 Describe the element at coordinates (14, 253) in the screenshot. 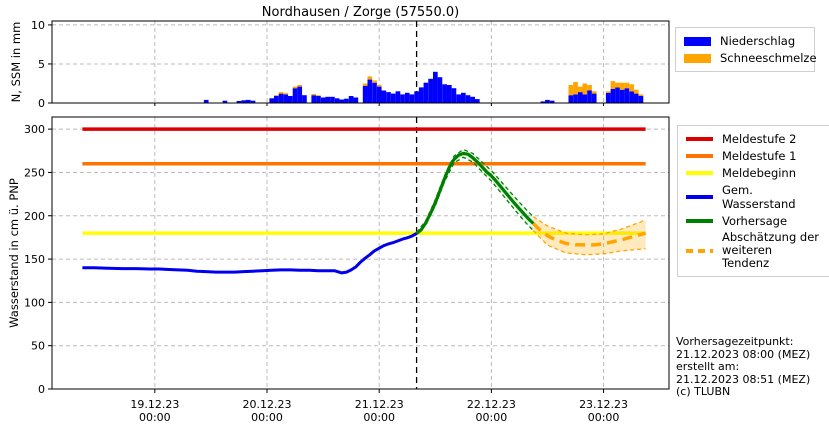

I see `waterlevel-axis-label: Wasserstand in cm ü. PNP` at that location.